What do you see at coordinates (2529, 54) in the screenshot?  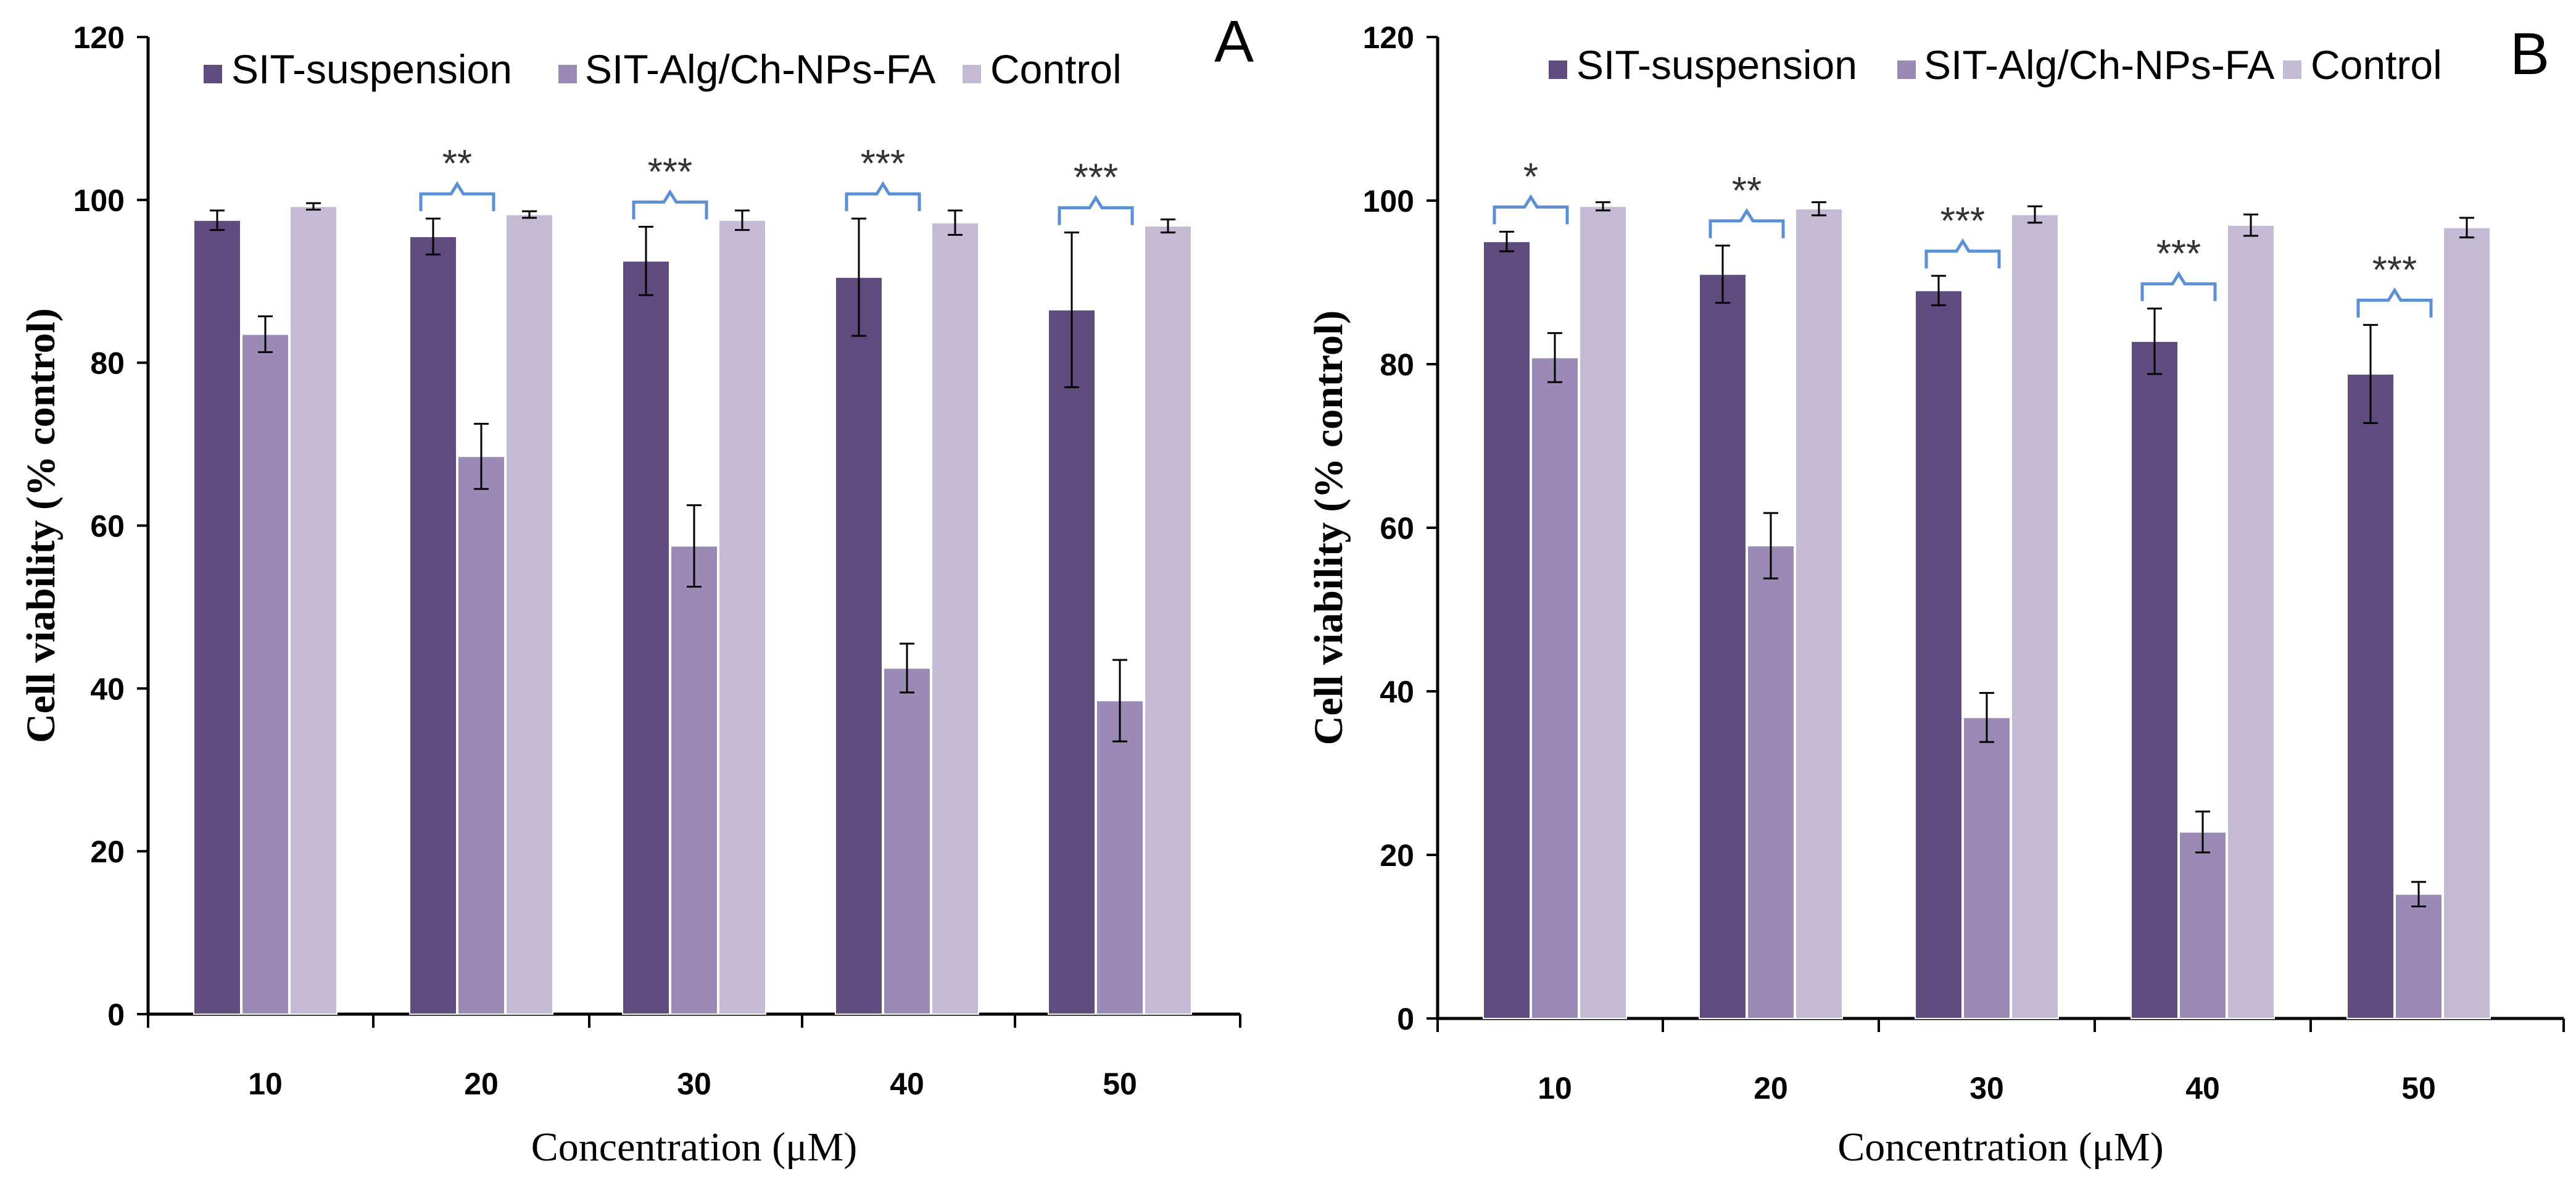 I see `panel-label: B` at bounding box center [2529, 54].